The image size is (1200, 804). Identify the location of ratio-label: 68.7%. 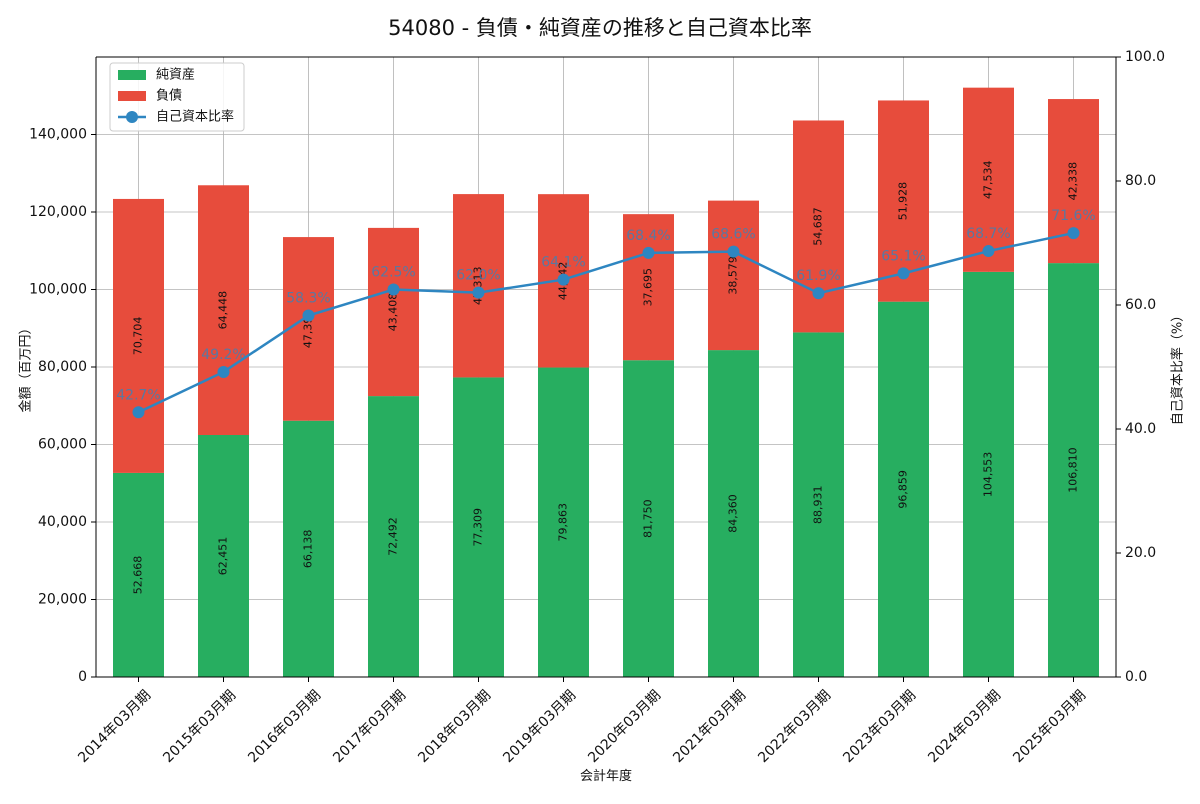
(988, 234).